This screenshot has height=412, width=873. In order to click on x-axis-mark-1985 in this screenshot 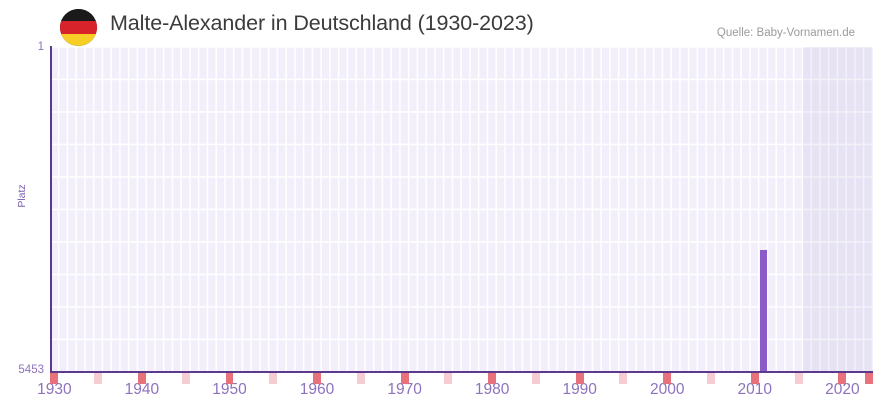, I will do `click(535, 378)`.